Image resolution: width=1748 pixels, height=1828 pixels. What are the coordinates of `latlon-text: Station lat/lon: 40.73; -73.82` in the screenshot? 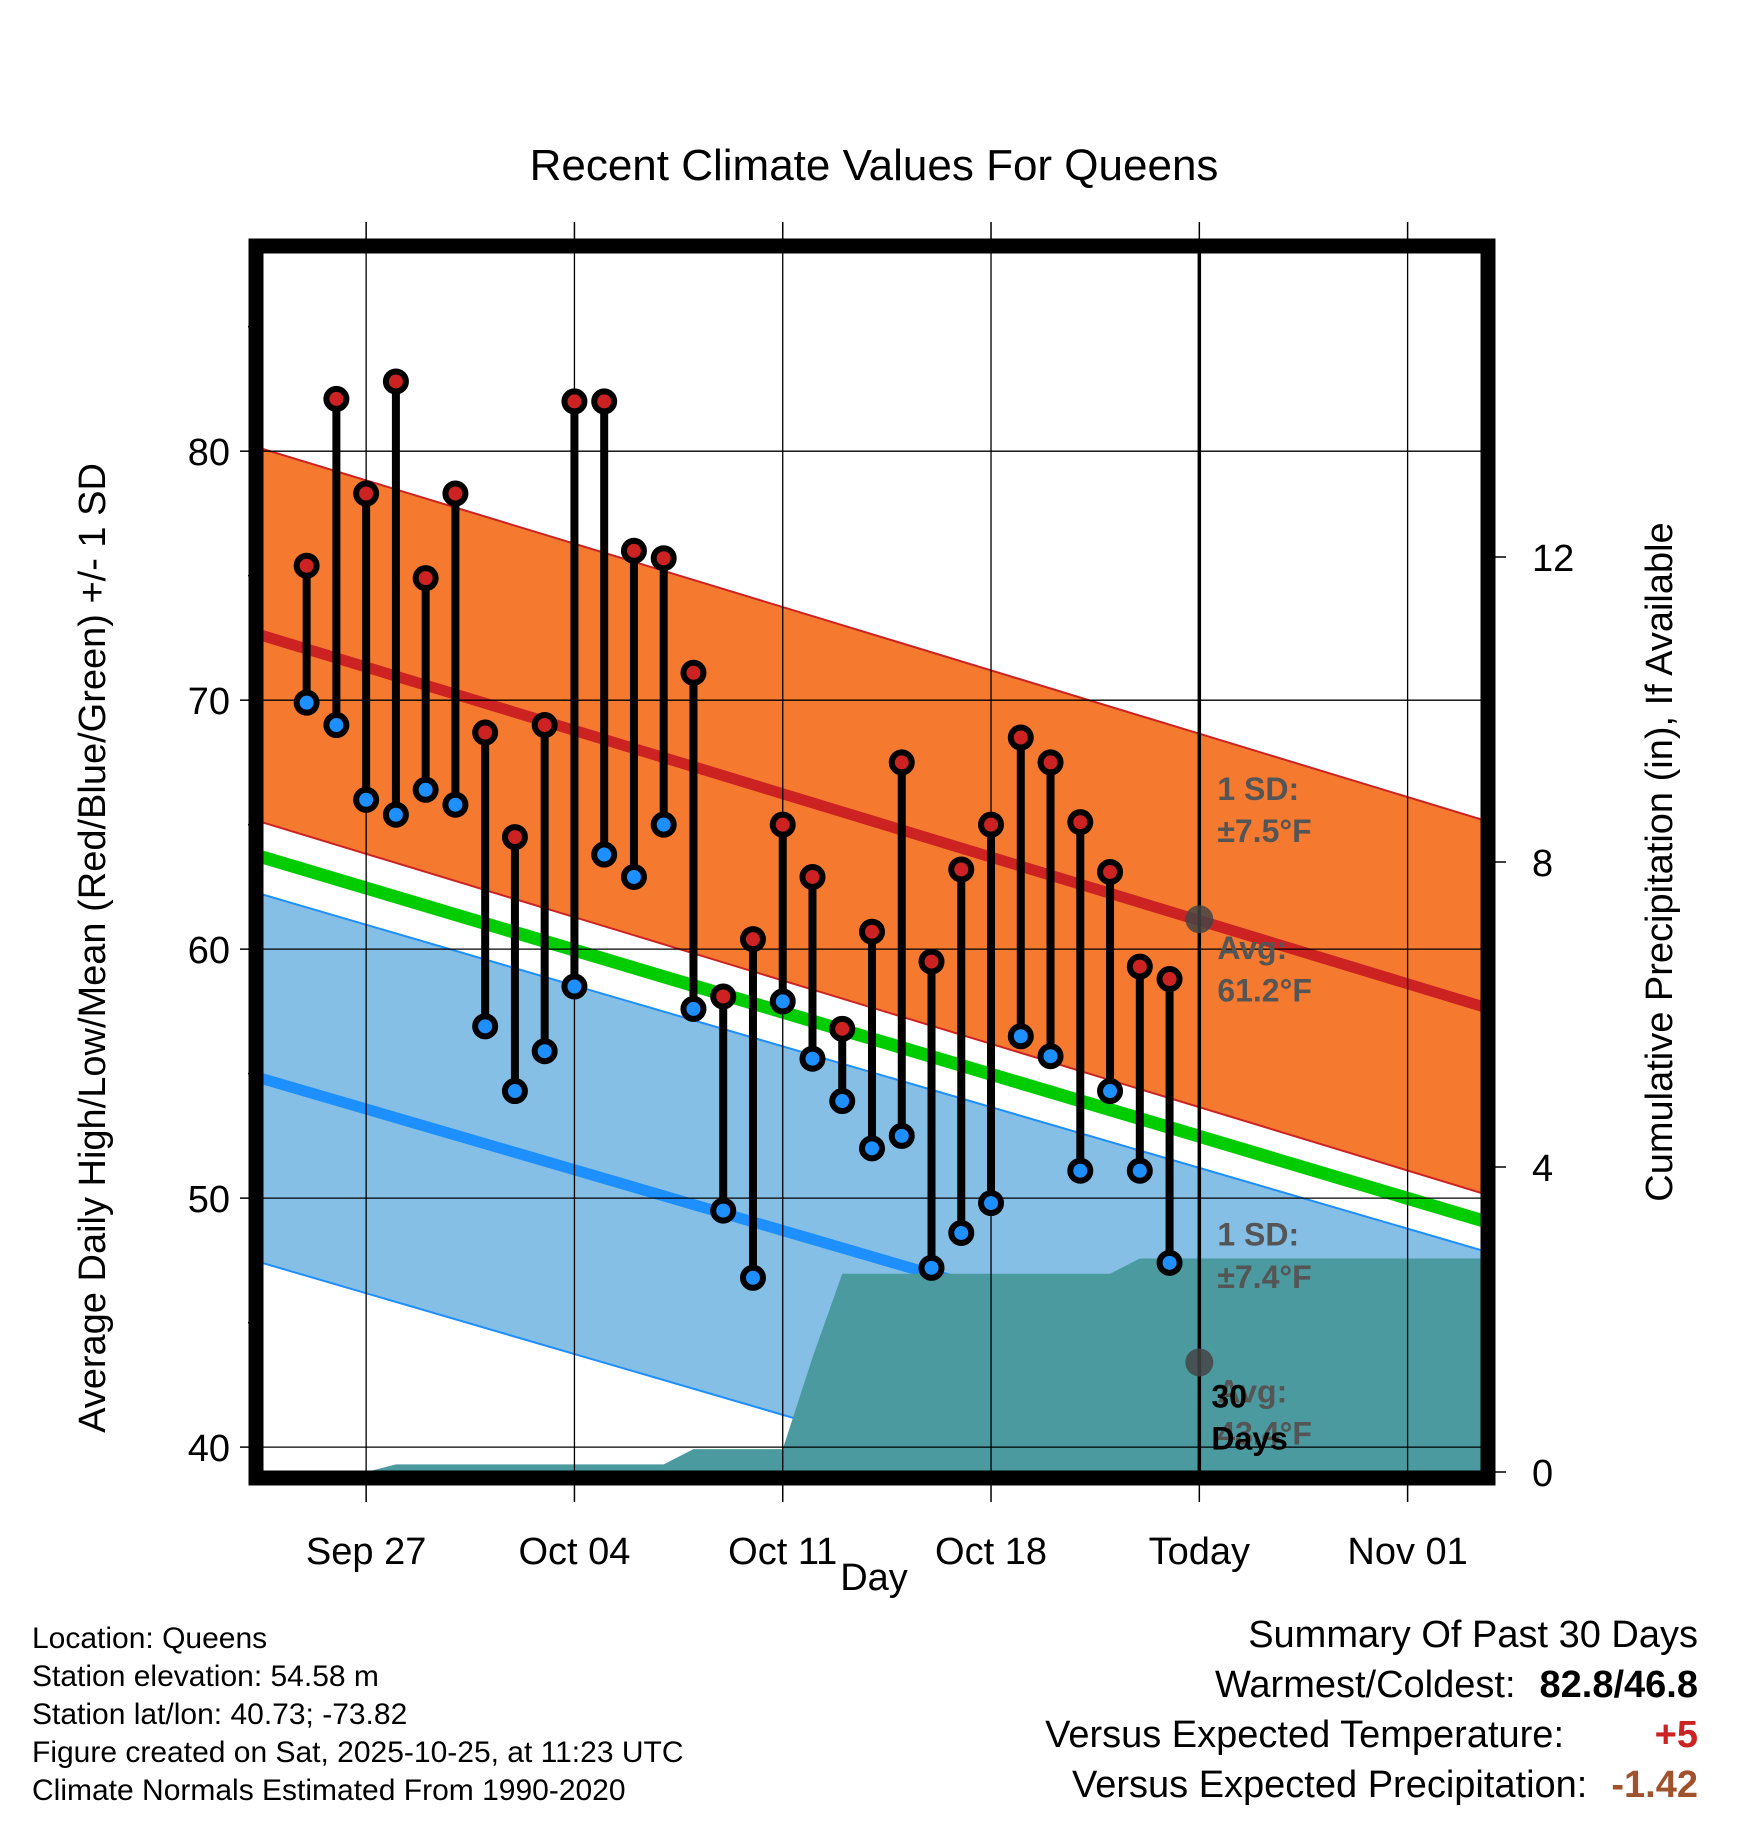 It's located at (220, 1714).